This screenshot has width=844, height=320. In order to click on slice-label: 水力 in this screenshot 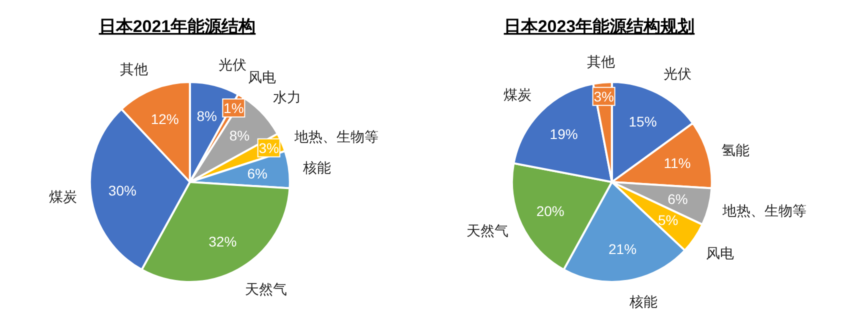, I will do `click(287, 96)`.